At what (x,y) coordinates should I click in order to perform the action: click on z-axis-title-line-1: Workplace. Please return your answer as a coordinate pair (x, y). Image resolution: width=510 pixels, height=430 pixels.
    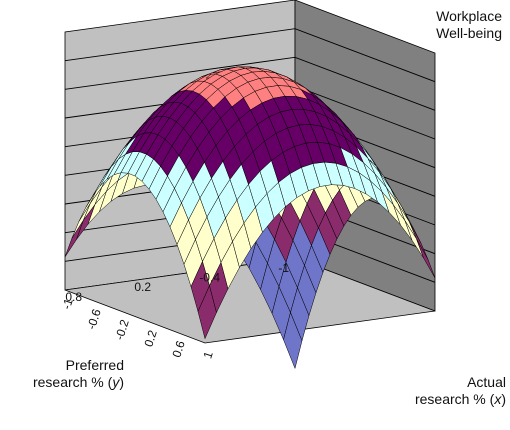
    Looking at the image, I should click on (469, 16).